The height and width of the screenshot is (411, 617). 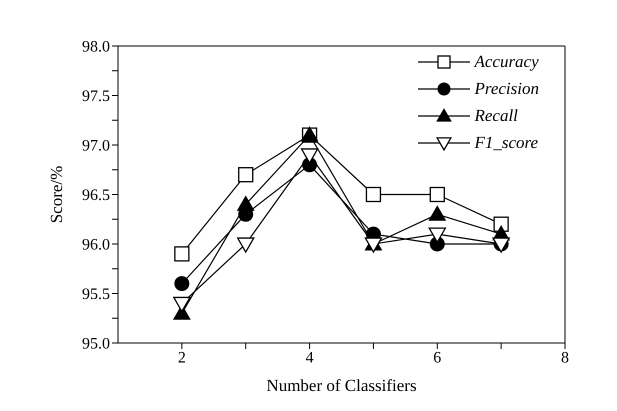 I want to click on y-tick-label: 96.5, so click(x=96, y=195).